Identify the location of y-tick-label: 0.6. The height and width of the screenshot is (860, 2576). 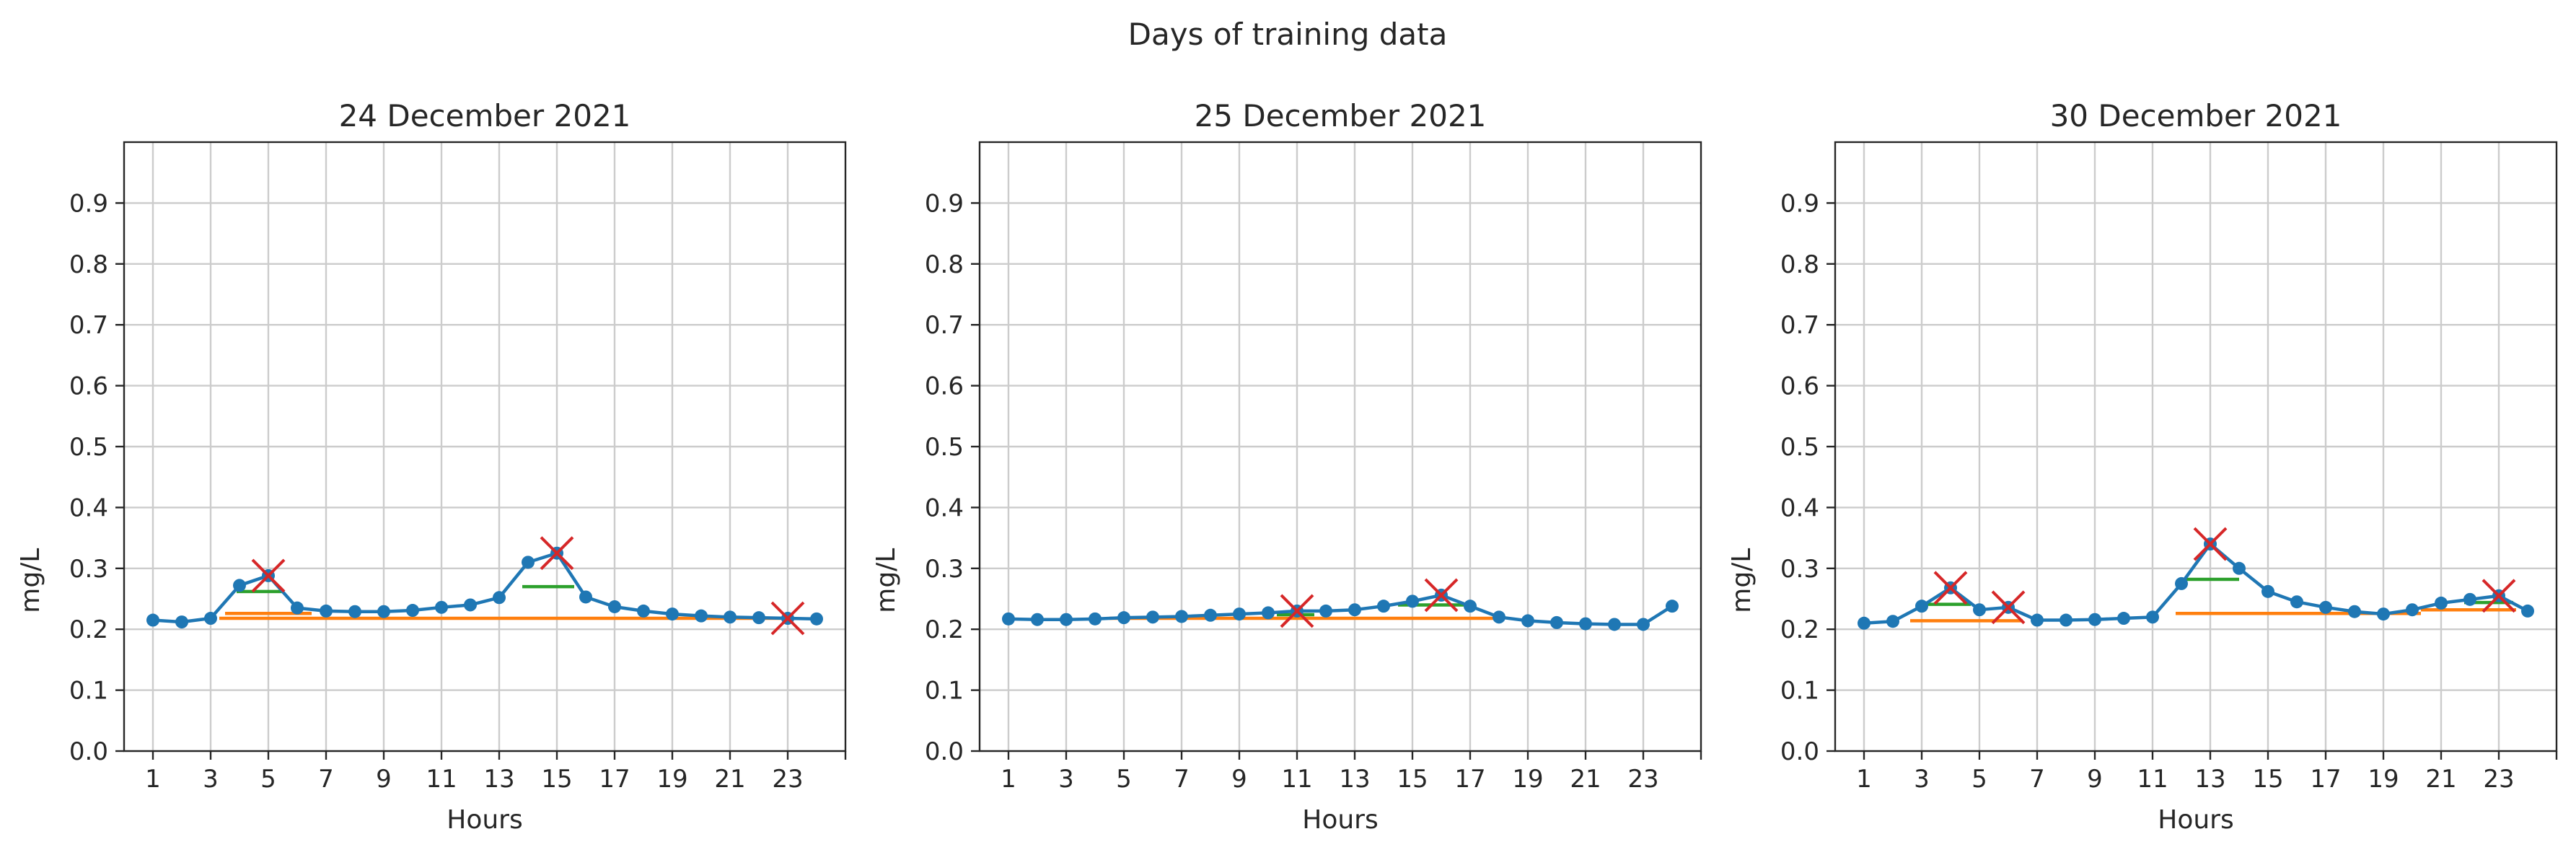
(1799, 386).